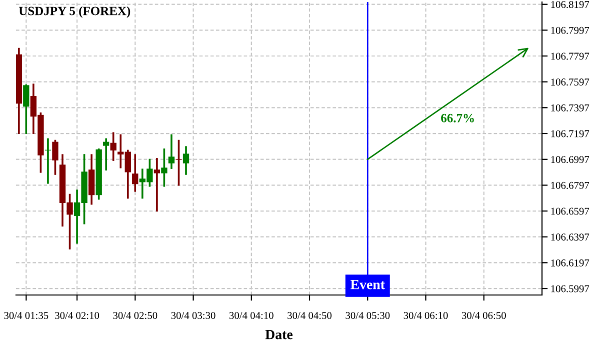 The height and width of the screenshot is (340, 600). I want to click on y-tick-label: 106.7597, so click(570, 82).